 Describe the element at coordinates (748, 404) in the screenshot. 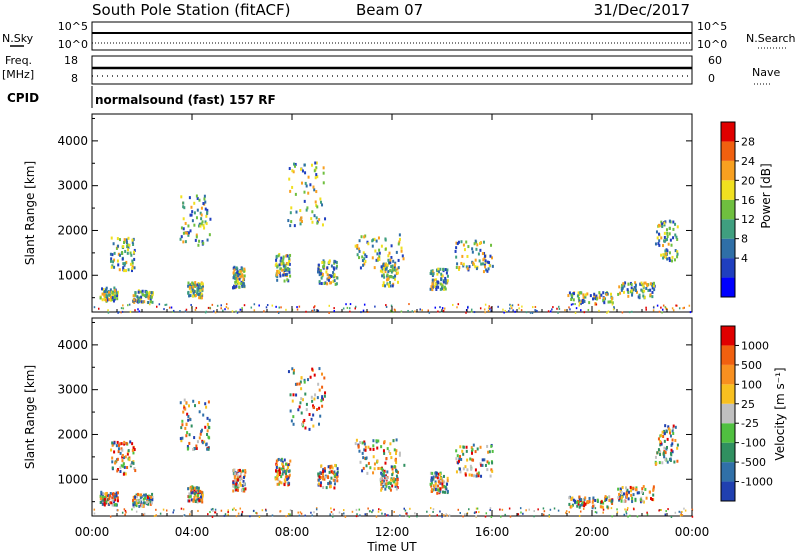

I see `velocity-colorbar-tick-label: 25` at that location.